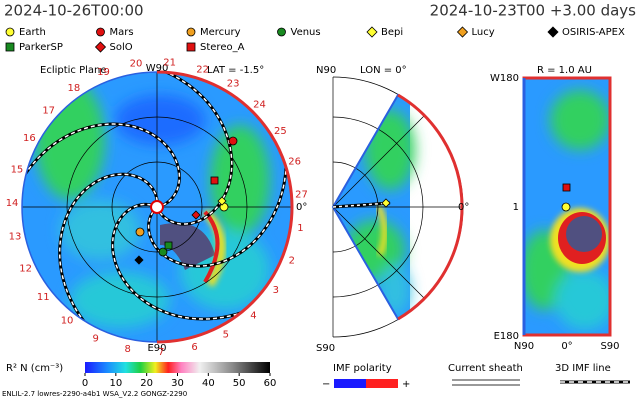 This screenshot has height=400, width=640. Describe the element at coordinates (383, 70) in the screenshot. I see `meridional-lon: LON = 0°` at that location.